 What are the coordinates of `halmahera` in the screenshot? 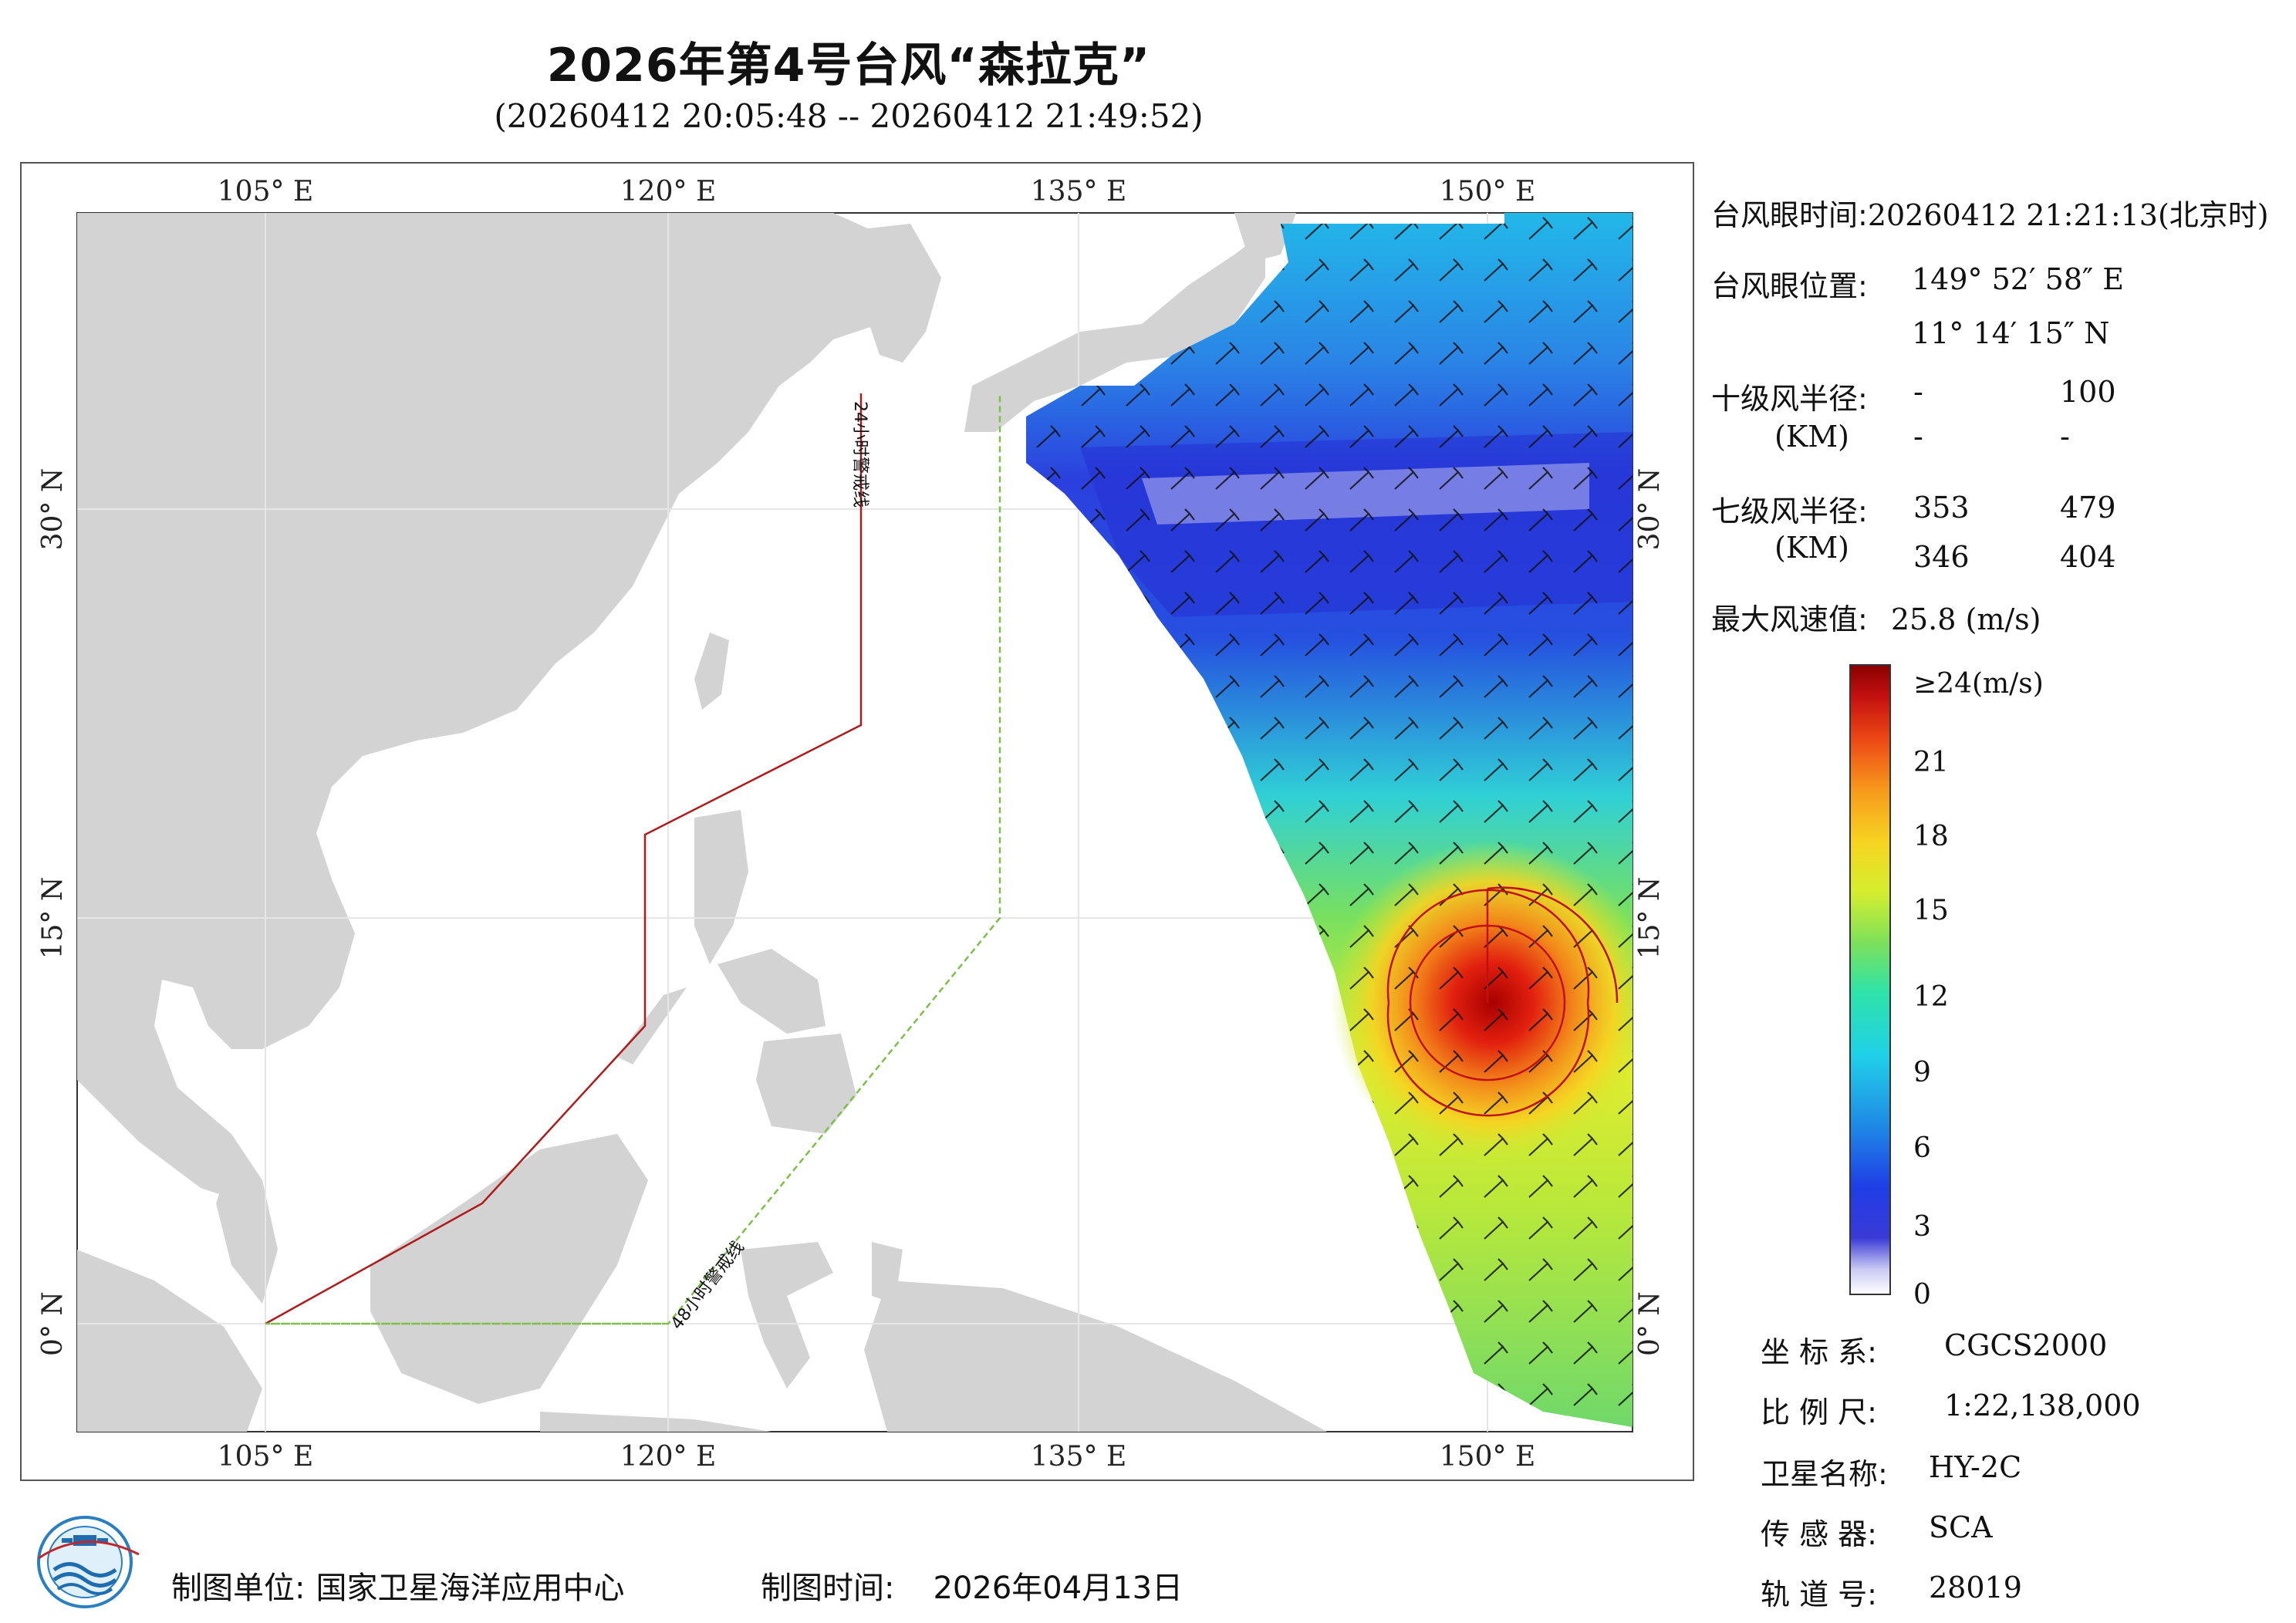 It's located at (887, 1273).